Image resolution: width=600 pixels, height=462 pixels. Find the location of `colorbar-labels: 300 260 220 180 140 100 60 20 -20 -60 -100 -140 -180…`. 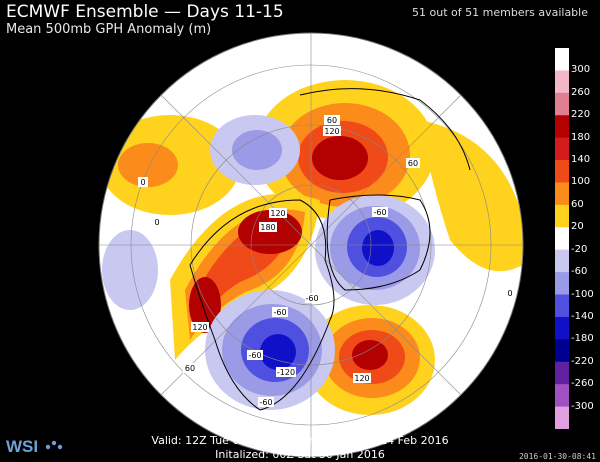

colorbar-labels: 300 260 220 180 140 100 60 20 -20 -60 -100 -140 -180… is located at coordinates (585, 238).